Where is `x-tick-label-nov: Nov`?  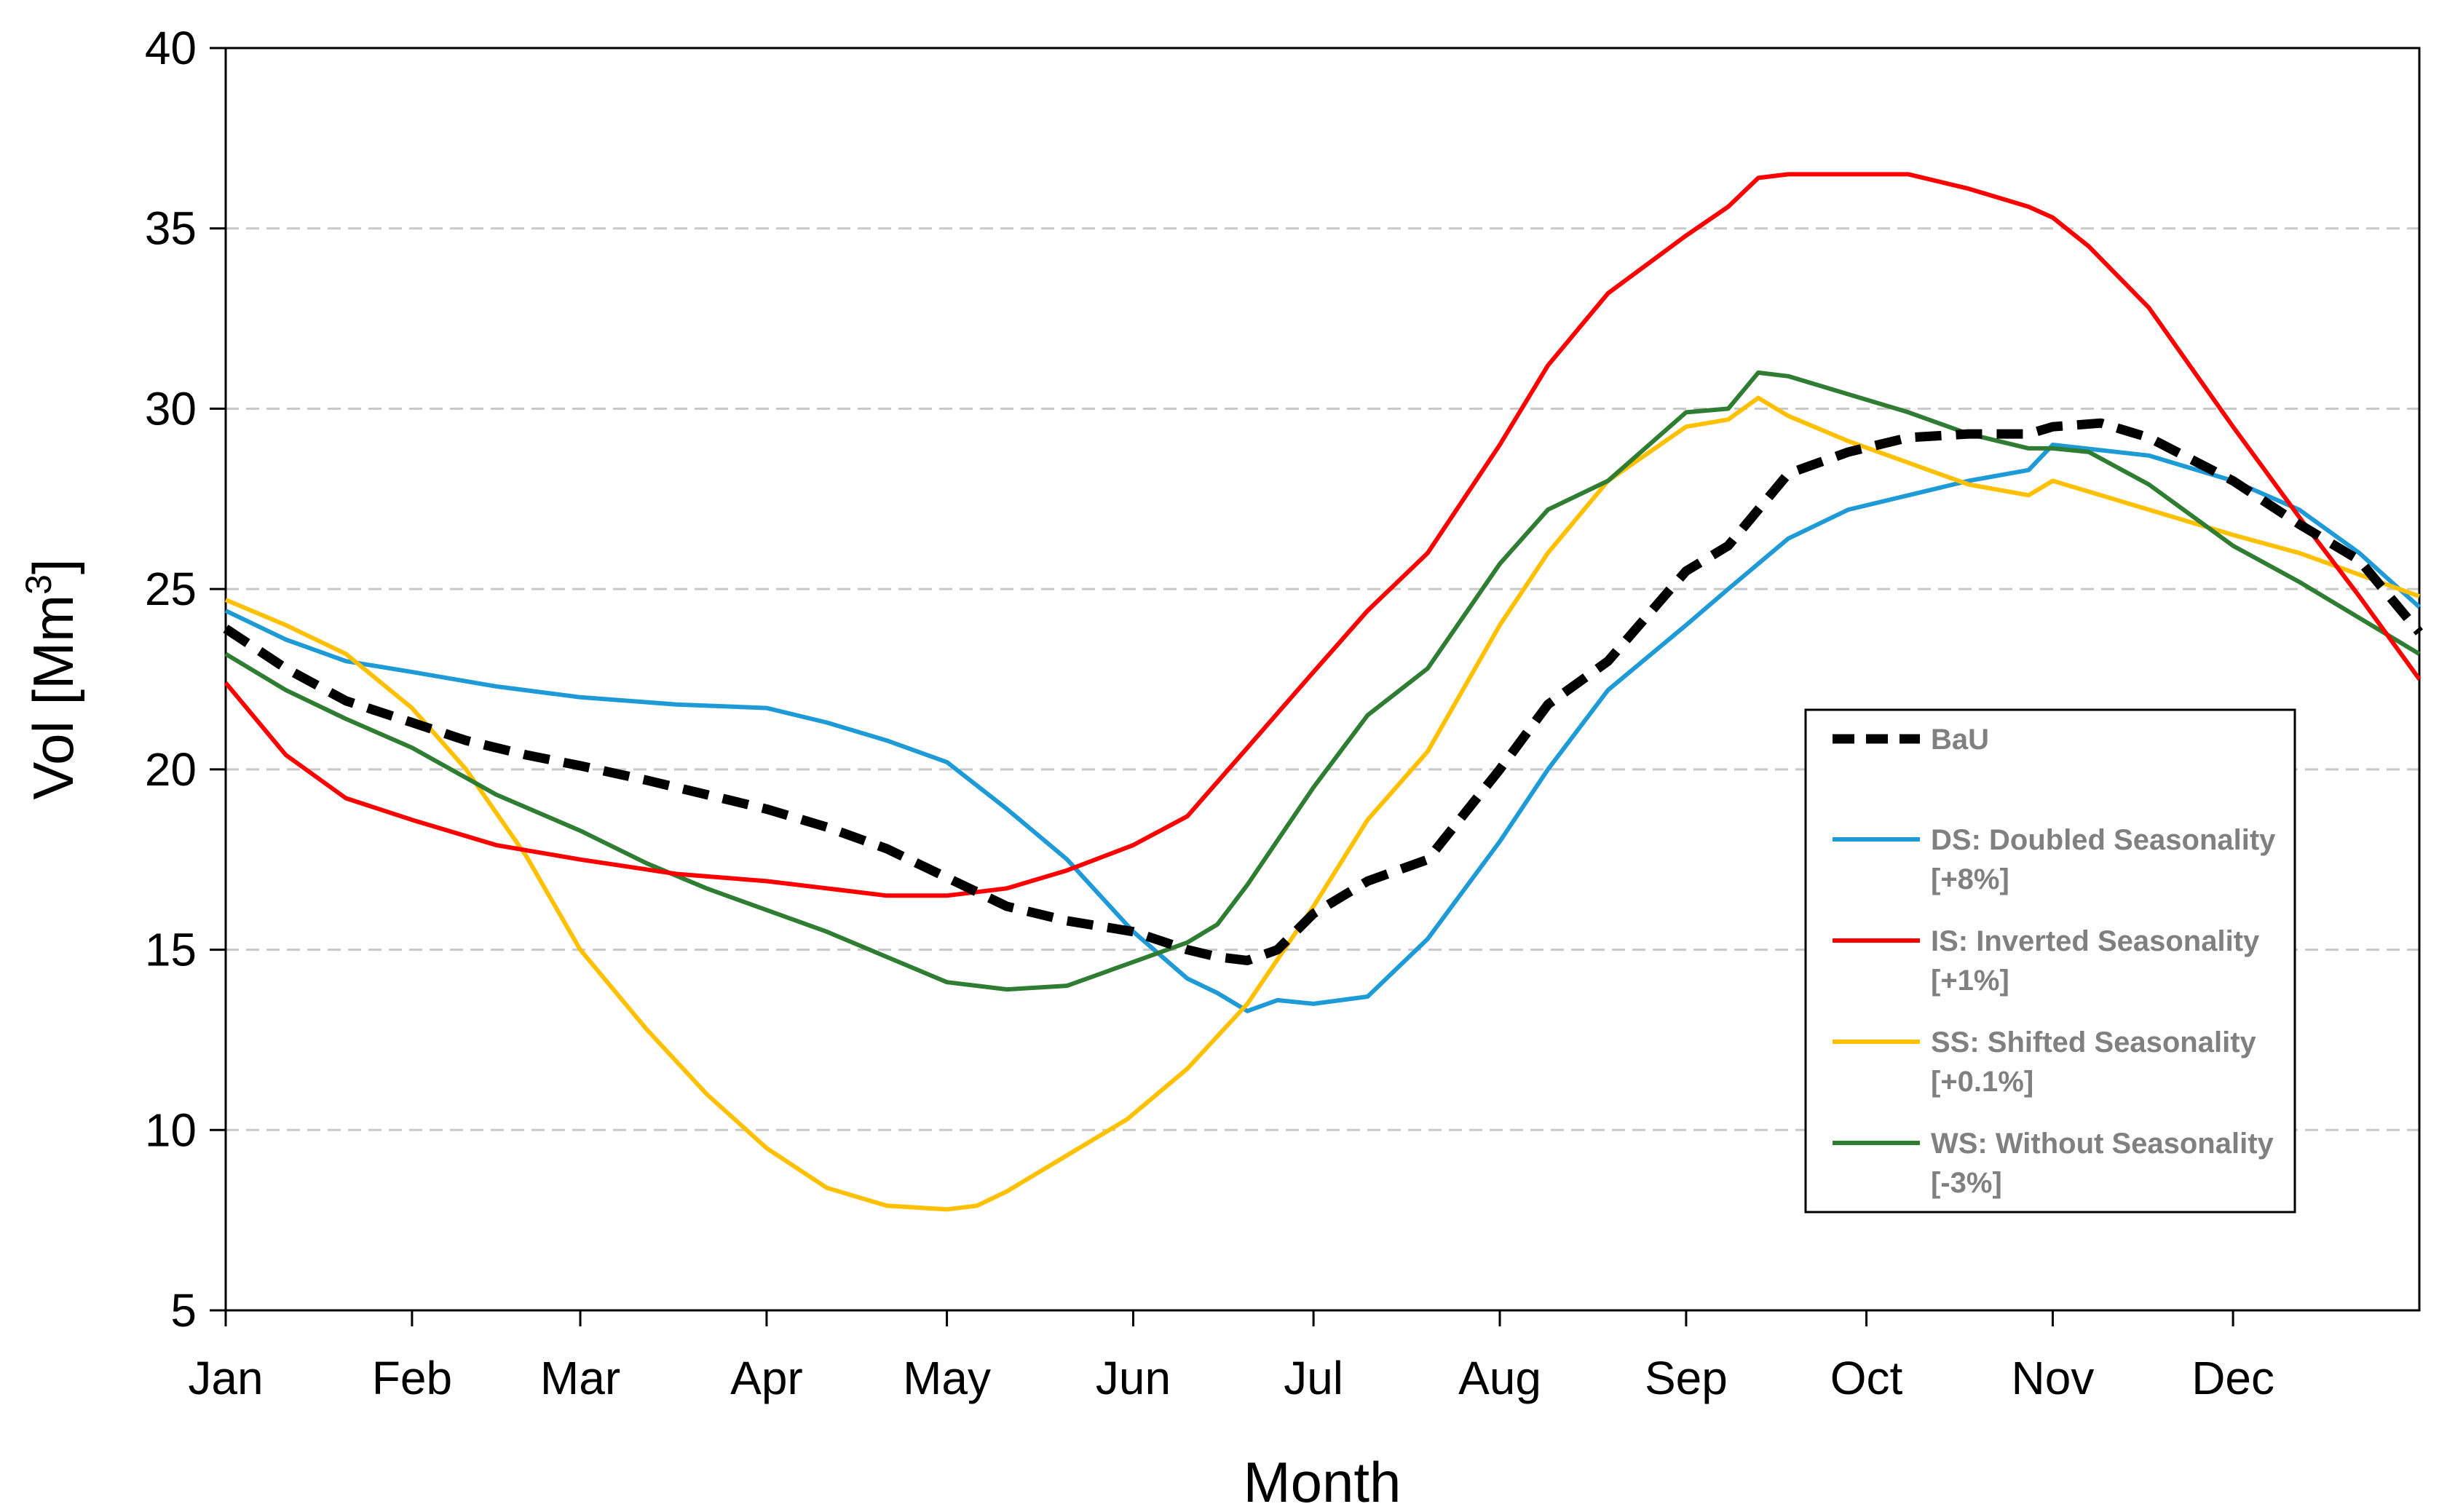
x-tick-label-nov: Nov is located at coordinates (2053, 1378).